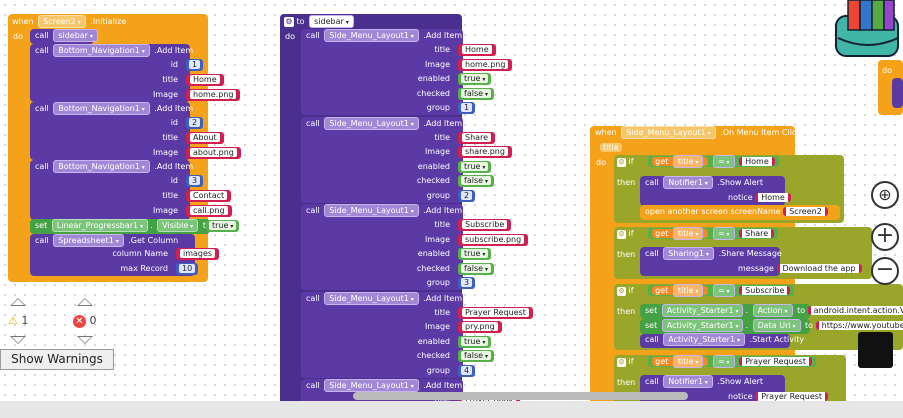 This screenshot has width=903, height=418. I want to click on group-value: 3, so click(467, 283).